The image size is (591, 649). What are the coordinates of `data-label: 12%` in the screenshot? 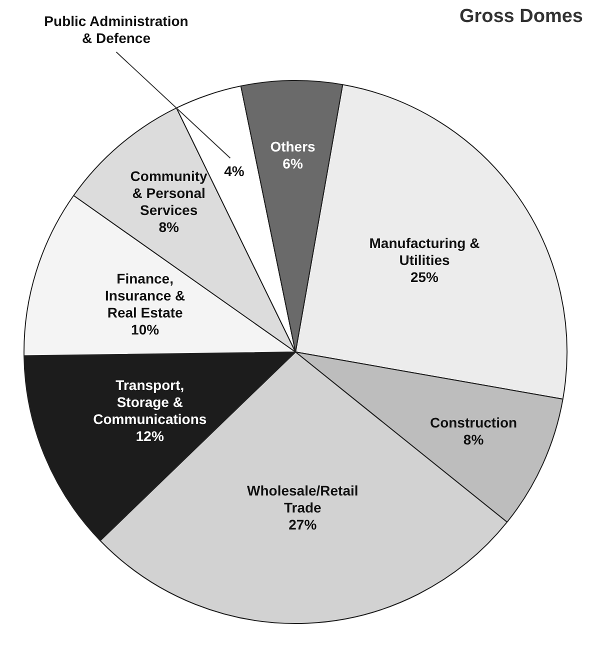 It's located at (150, 436).